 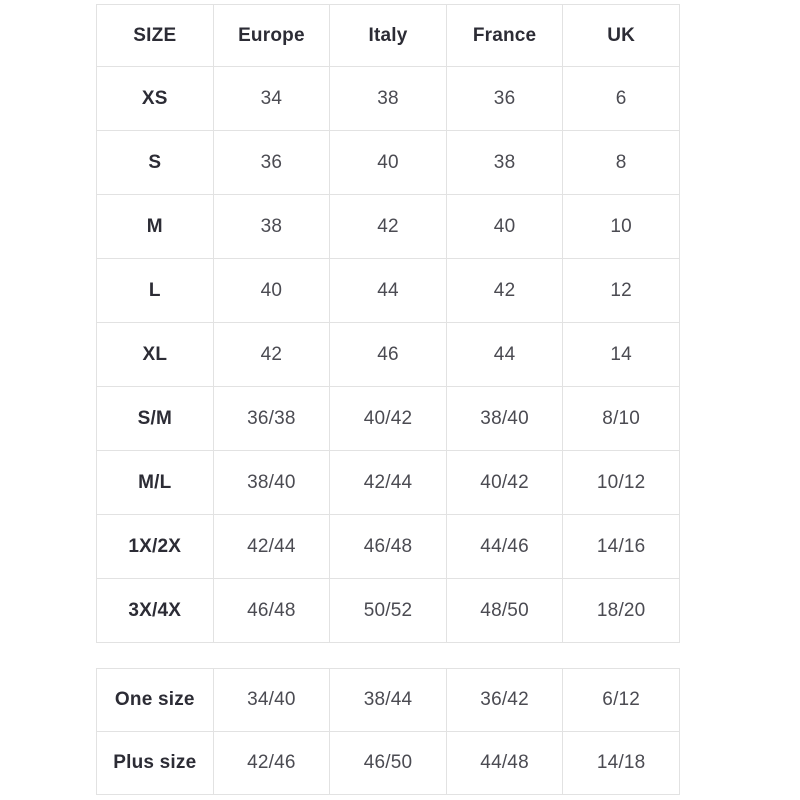 What do you see at coordinates (155, 418) in the screenshot?
I see `size-label-cell: S/M` at bounding box center [155, 418].